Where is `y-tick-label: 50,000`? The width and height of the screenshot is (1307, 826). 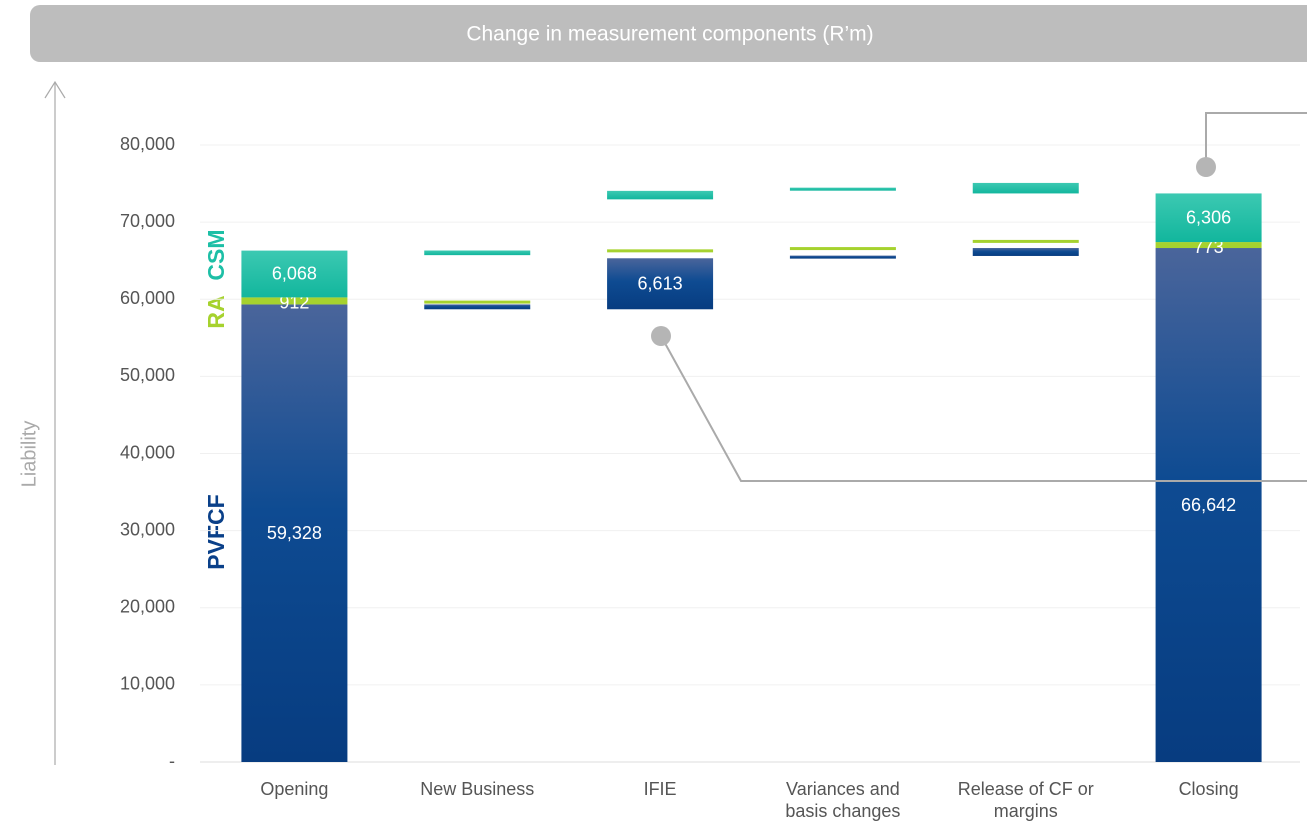 y-tick-label: 50,000 is located at coordinates (147, 375).